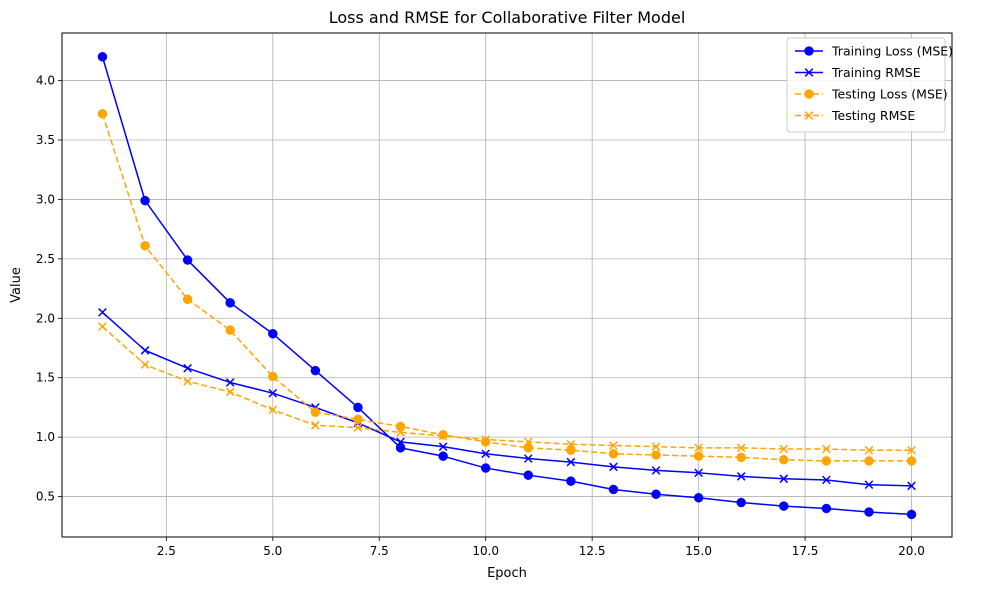  What do you see at coordinates (866, 85) in the screenshot?
I see `legend-box` at bounding box center [866, 85].